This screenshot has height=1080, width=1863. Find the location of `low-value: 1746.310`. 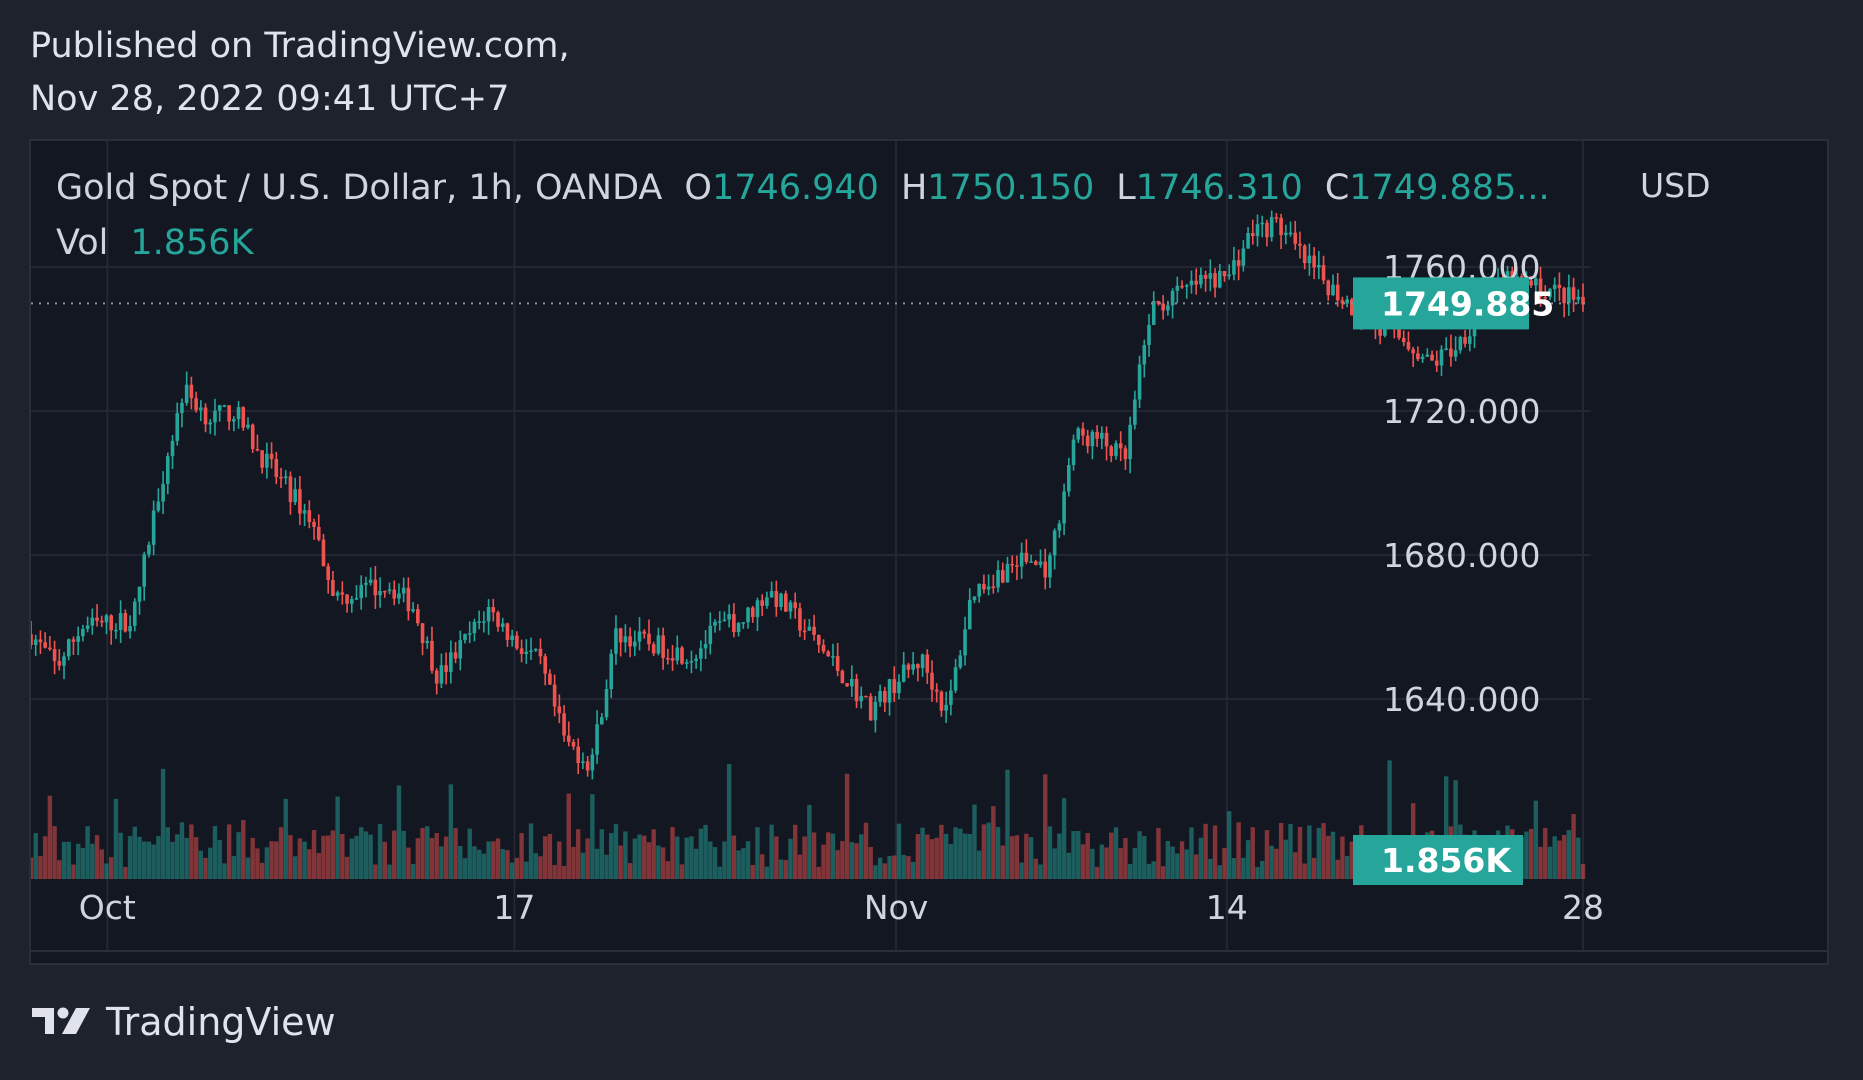

low-value: 1746.310 is located at coordinates (1219, 188).